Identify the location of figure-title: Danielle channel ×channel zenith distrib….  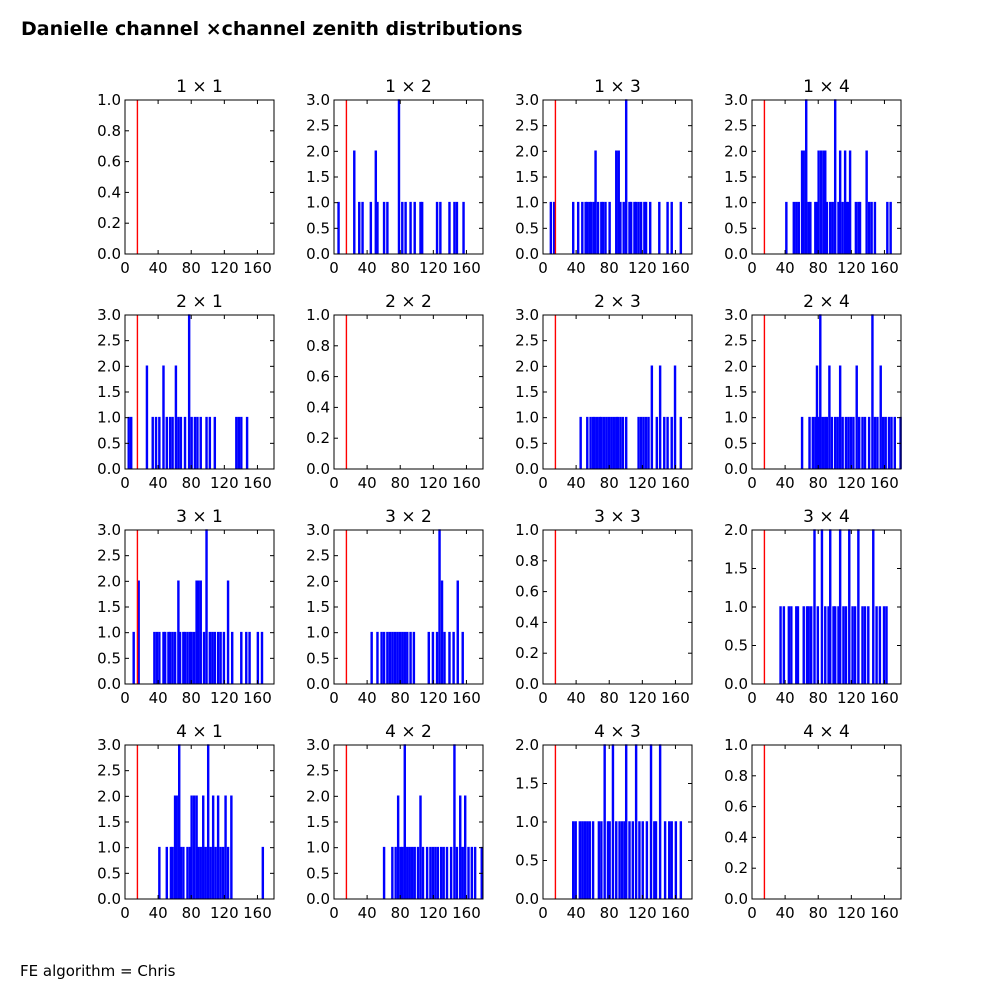
(272, 29).